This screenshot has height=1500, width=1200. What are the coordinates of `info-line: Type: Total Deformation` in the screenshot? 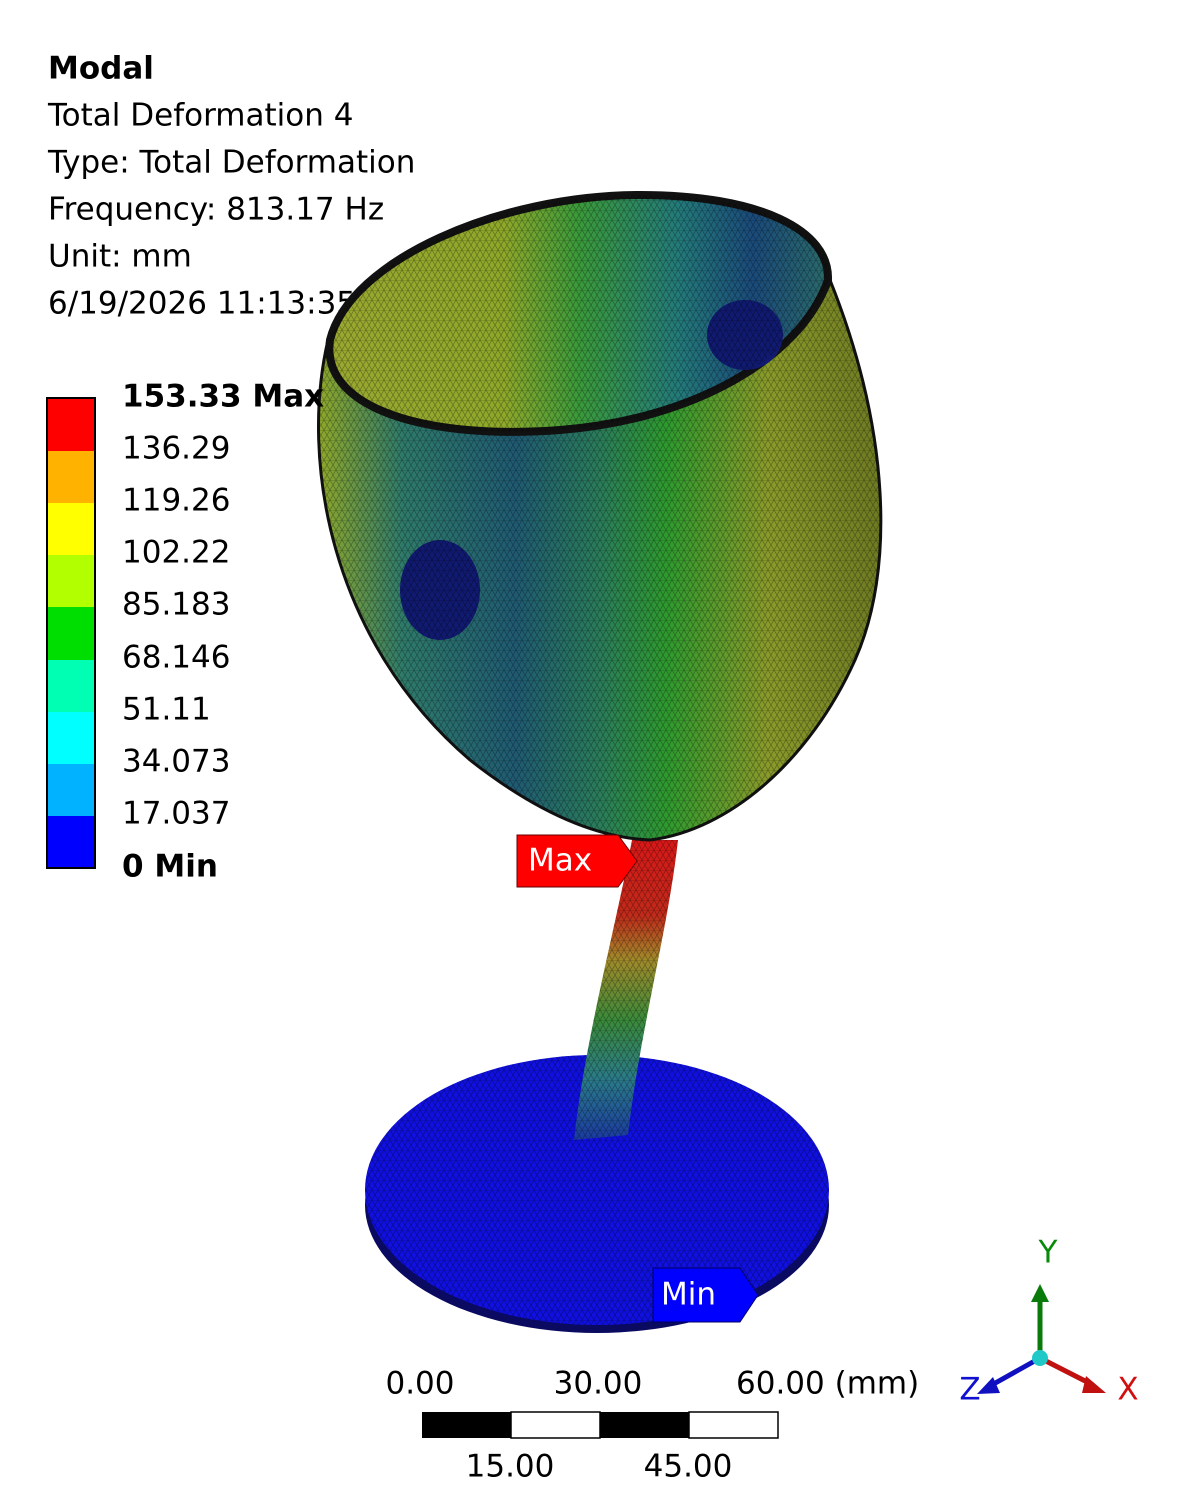 It's located at (231, 163).